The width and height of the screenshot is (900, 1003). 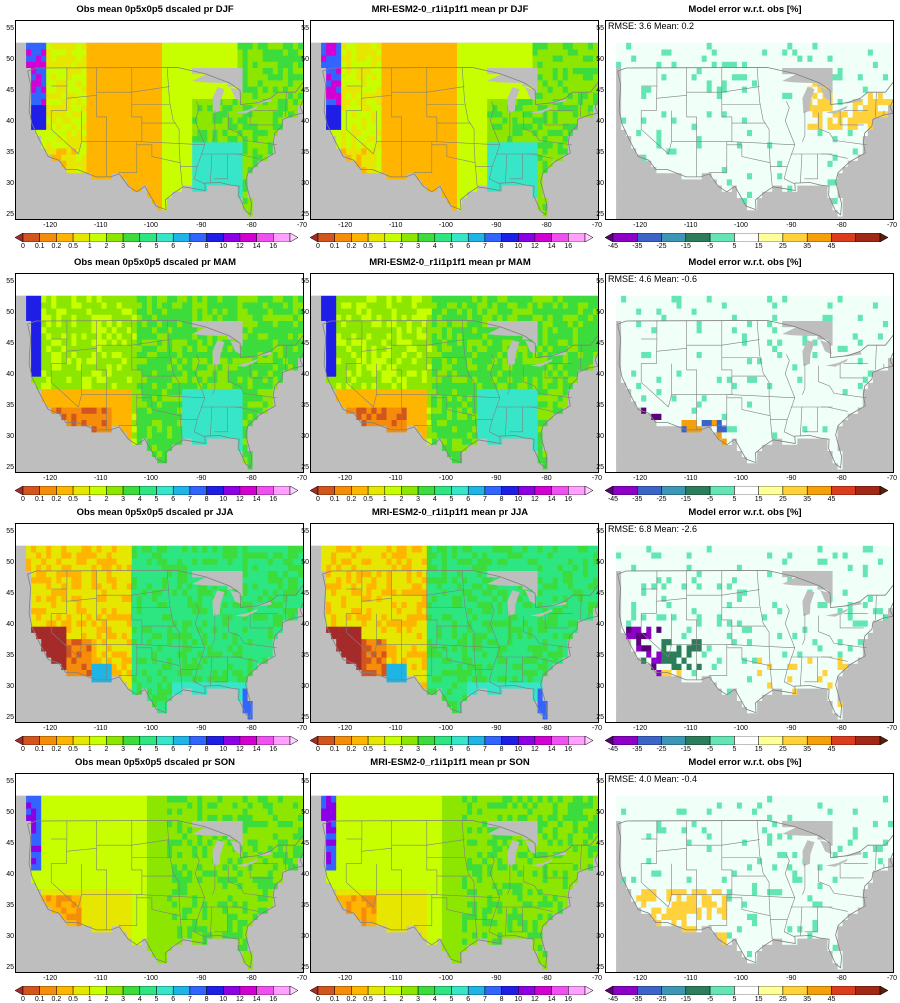 What do you see at coordinates (318, 749) in the screenshot?
I see `colorbar-tick-label: 0` at bounding box center [318, 749].